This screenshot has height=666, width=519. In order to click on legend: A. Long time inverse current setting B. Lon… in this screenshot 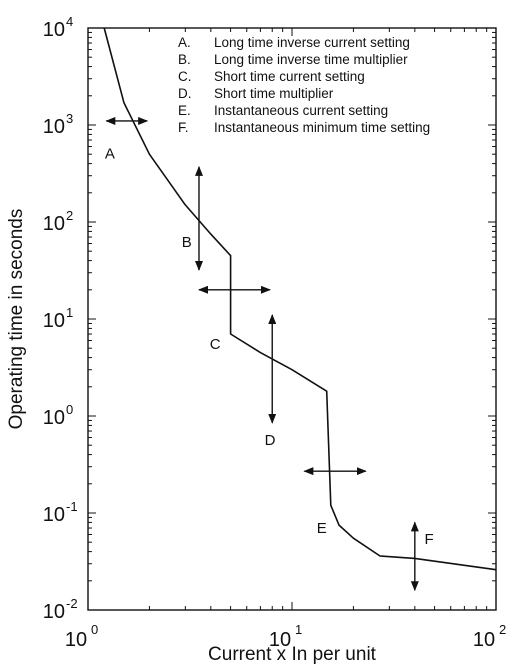, I will do `click(304, 85)`.